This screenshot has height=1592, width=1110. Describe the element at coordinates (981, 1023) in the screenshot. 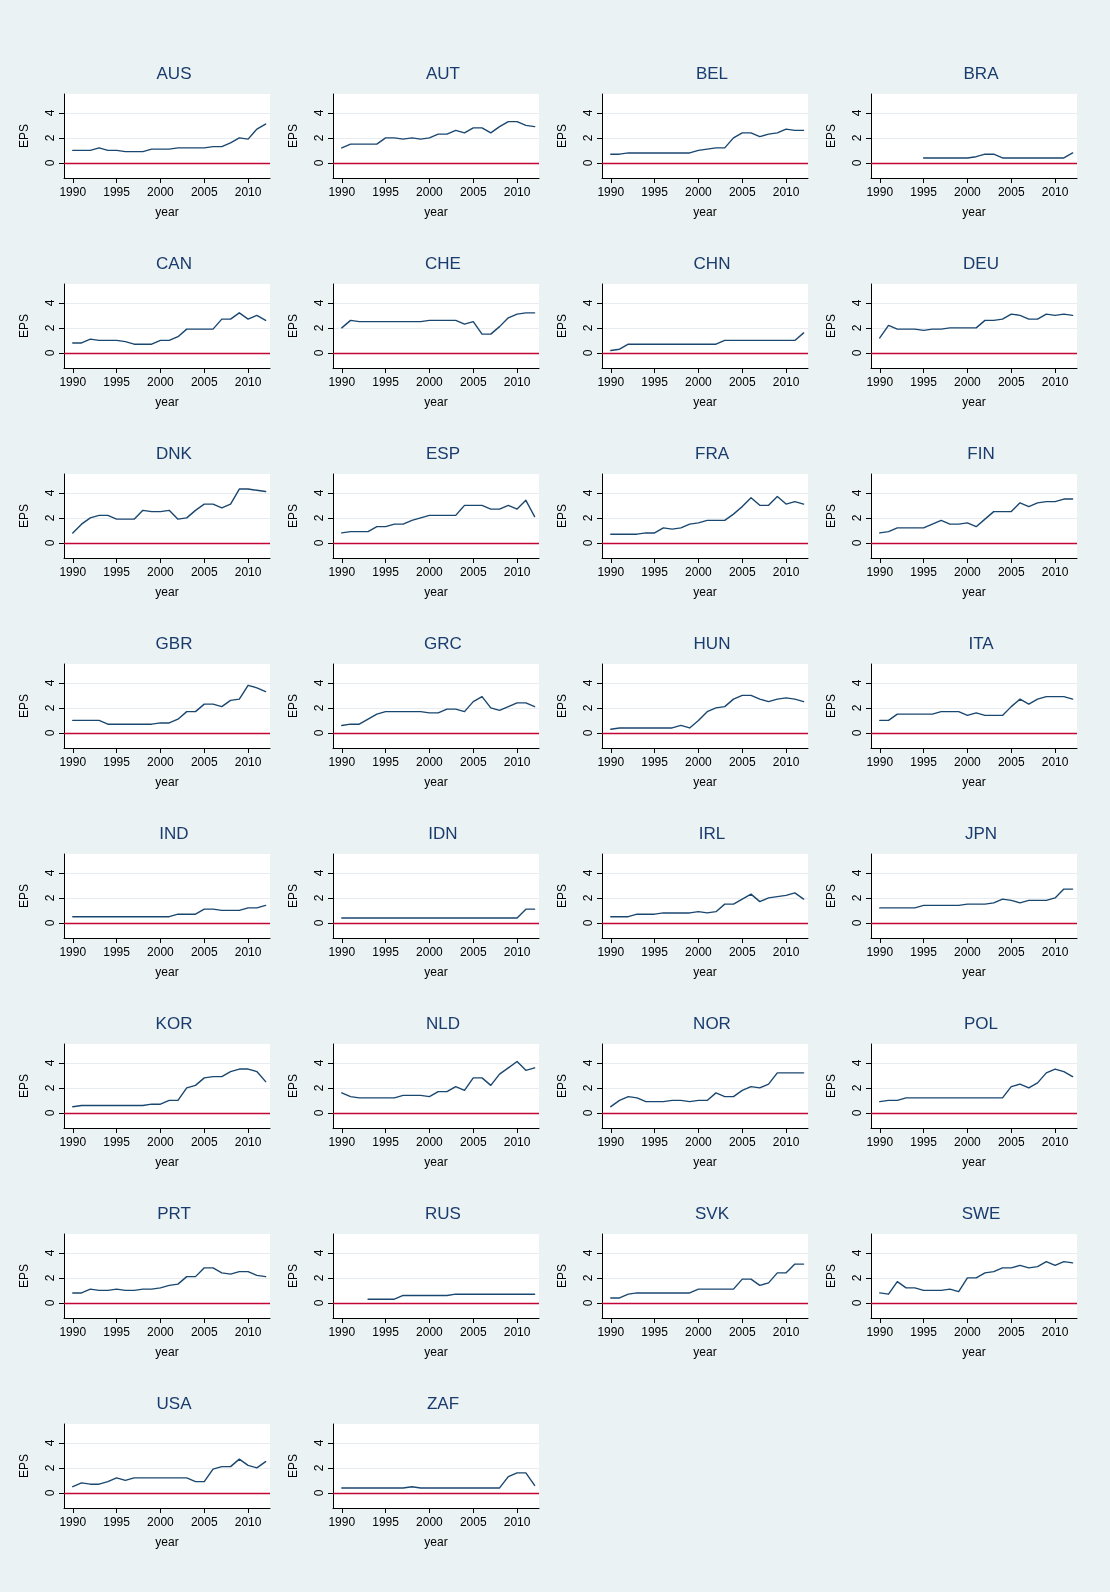

I see `chart-title: POL` at that location.